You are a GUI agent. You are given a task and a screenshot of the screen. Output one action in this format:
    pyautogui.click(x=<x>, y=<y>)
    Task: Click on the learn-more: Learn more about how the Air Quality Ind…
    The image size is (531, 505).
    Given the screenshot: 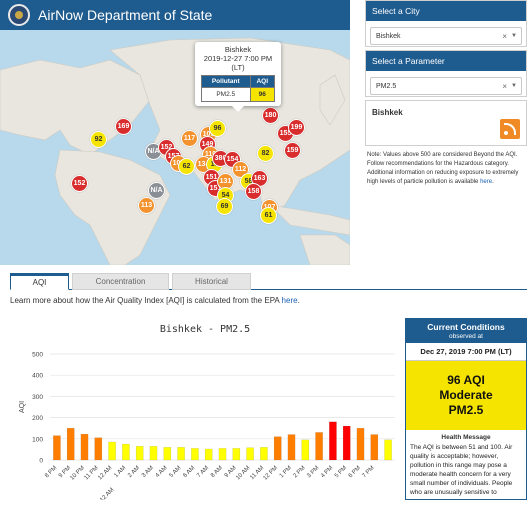 What is the action you would take?
    pyautogui.click(x=155, y=300)
    